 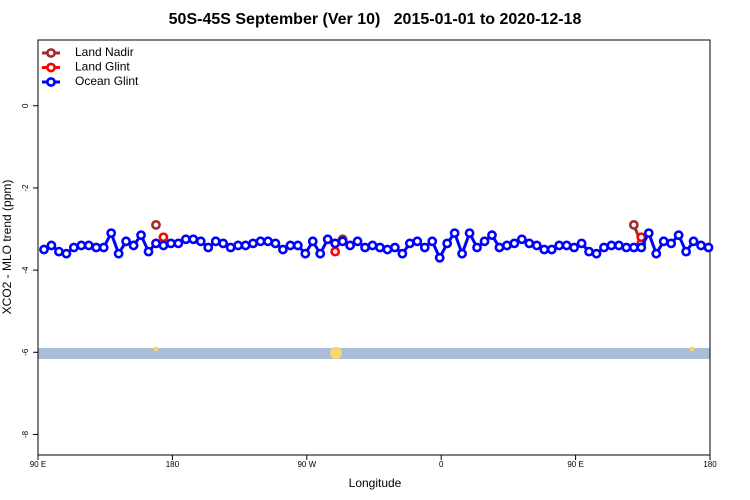 What do you see at coordinates (306, 464) in the screenshot?
I see `x-tick-label: 90 W` at bounding box center [306, 464].